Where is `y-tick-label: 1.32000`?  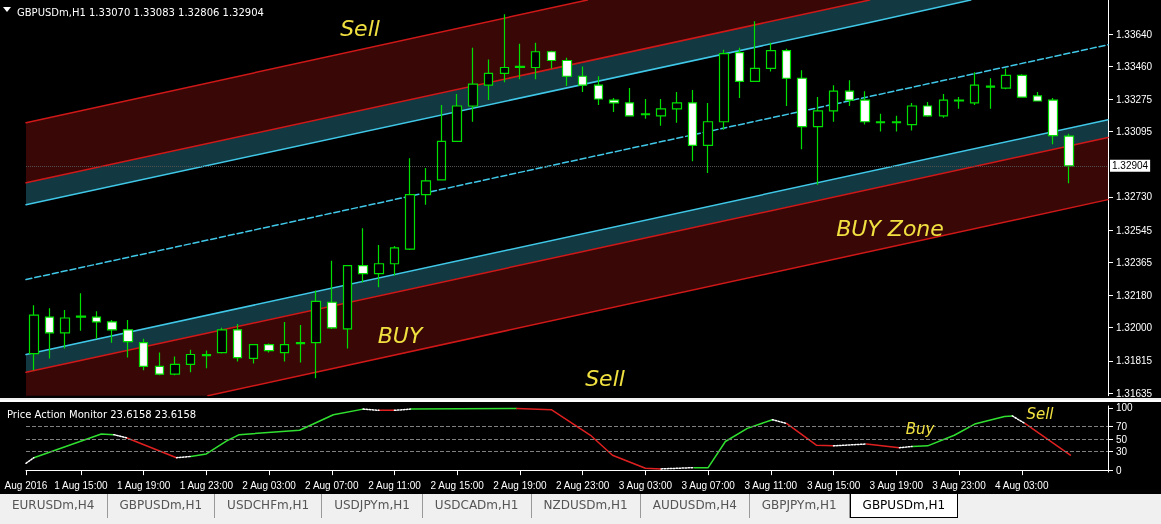
y-tick-label: 1.32000 is located at coordinates (1134, 328).